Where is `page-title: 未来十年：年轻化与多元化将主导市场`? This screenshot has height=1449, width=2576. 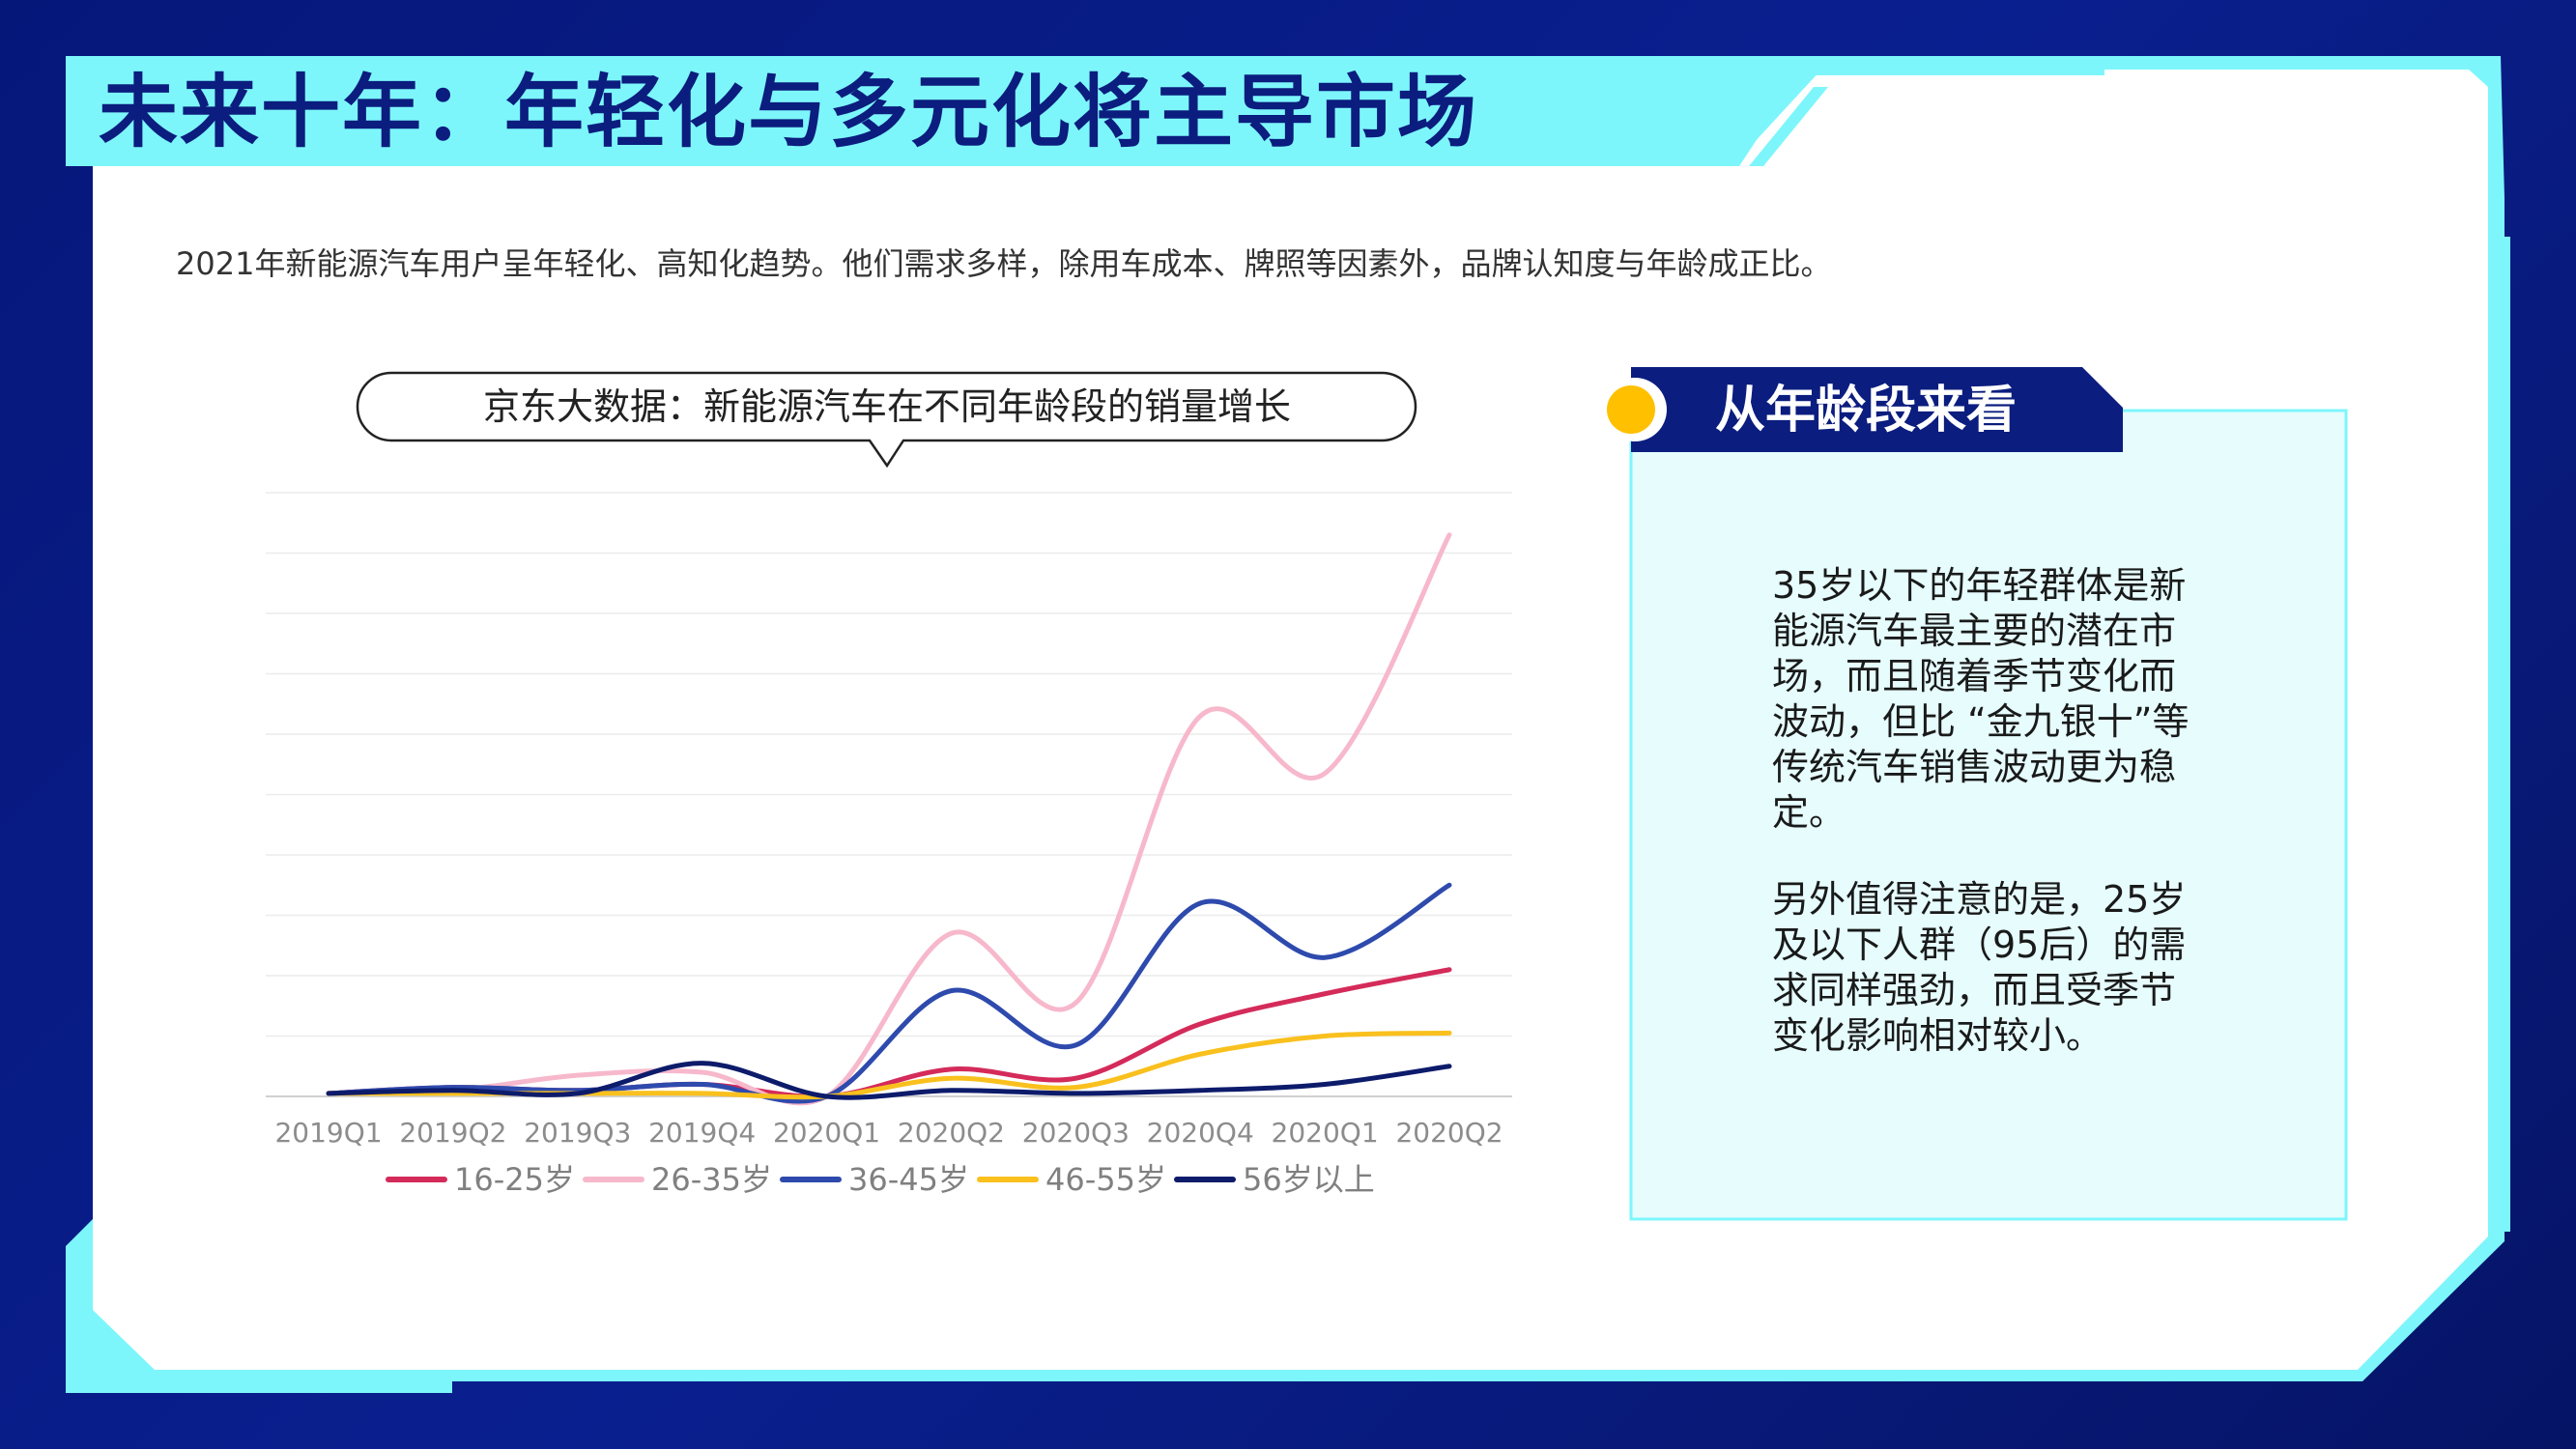
page-title: 未来十年：年轻化与多元化将主导市场 is located at coordinates (789, 112).